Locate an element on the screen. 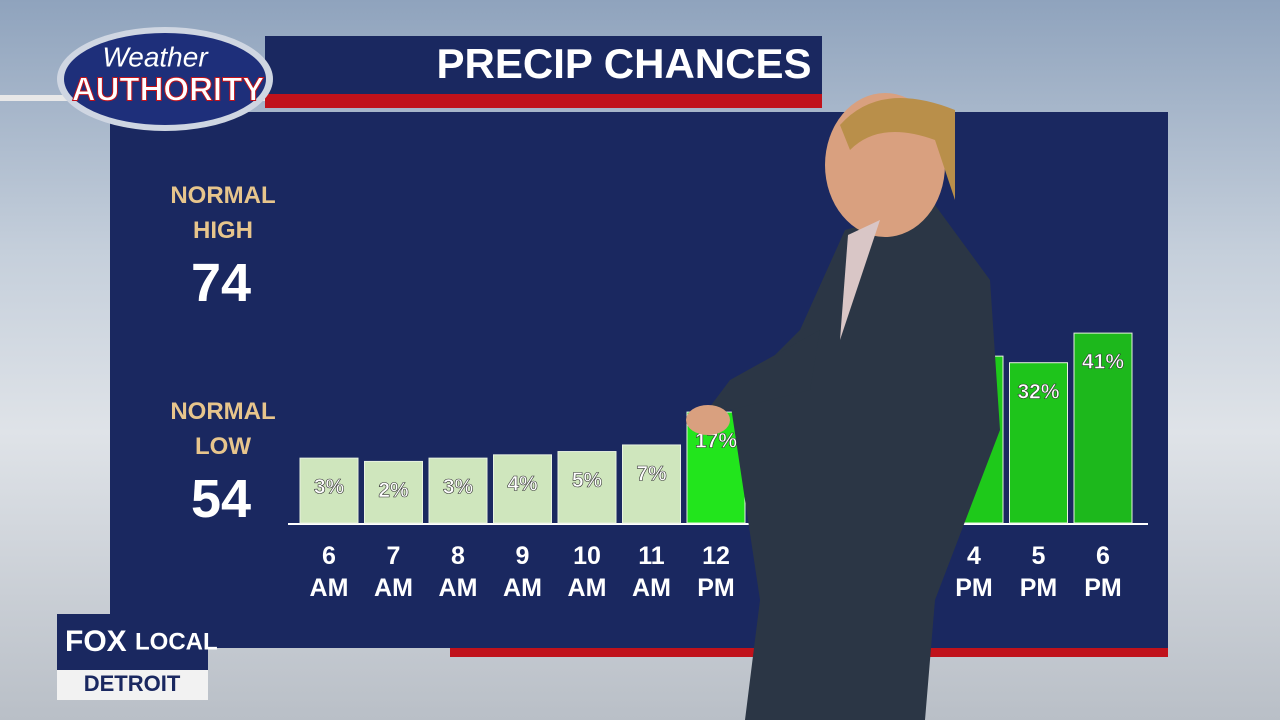  data-label: 5% is located at coordinates (587, 480).